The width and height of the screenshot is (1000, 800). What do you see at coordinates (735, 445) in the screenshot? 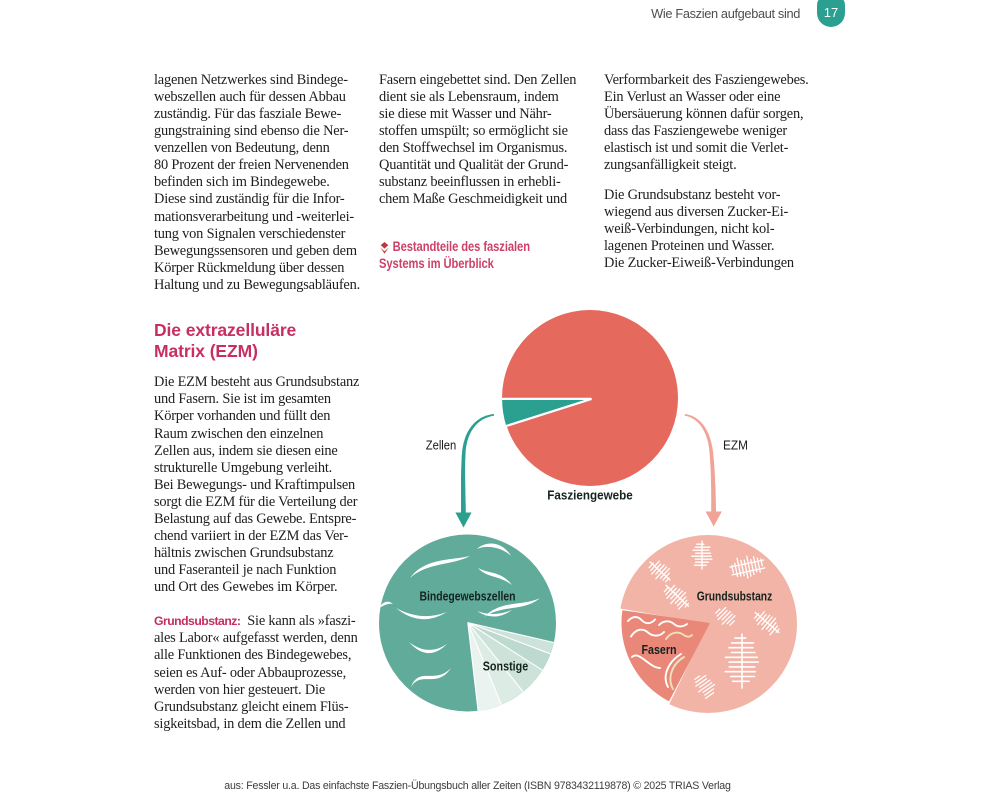
I see `svg-text: EZM` at bounding box center [735, 445].